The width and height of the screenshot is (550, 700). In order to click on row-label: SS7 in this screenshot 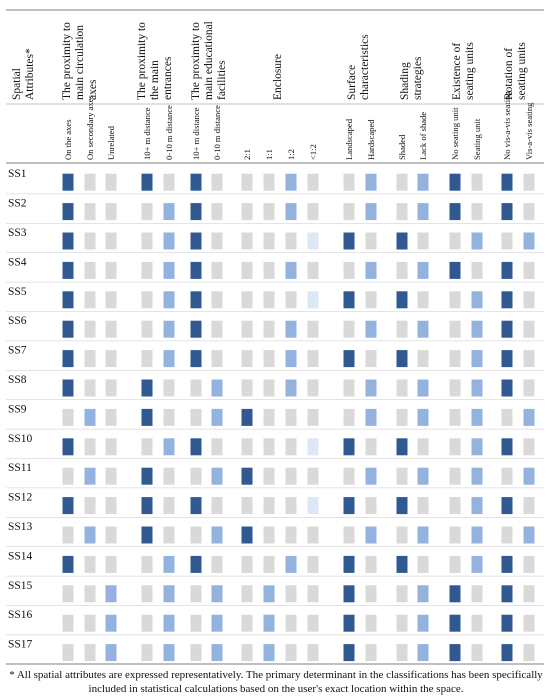, I will do `click(17, 351)`.